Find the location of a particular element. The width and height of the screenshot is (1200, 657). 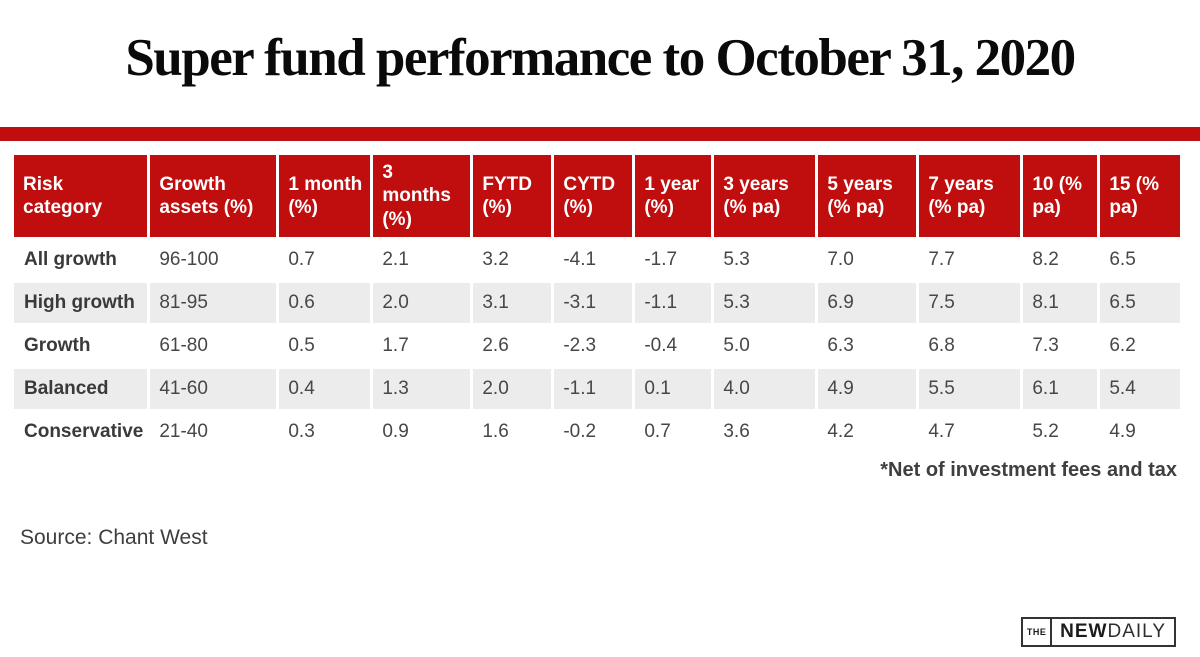

newdaily-logo: THE NEW DAILY is located at coordinates (1098, 632).